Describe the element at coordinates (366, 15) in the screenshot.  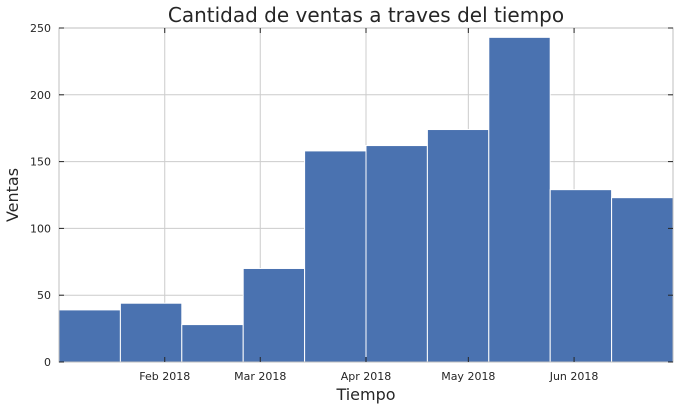
I see `chart-title: Cantidad de ventas a traves del tiempo` at that location.